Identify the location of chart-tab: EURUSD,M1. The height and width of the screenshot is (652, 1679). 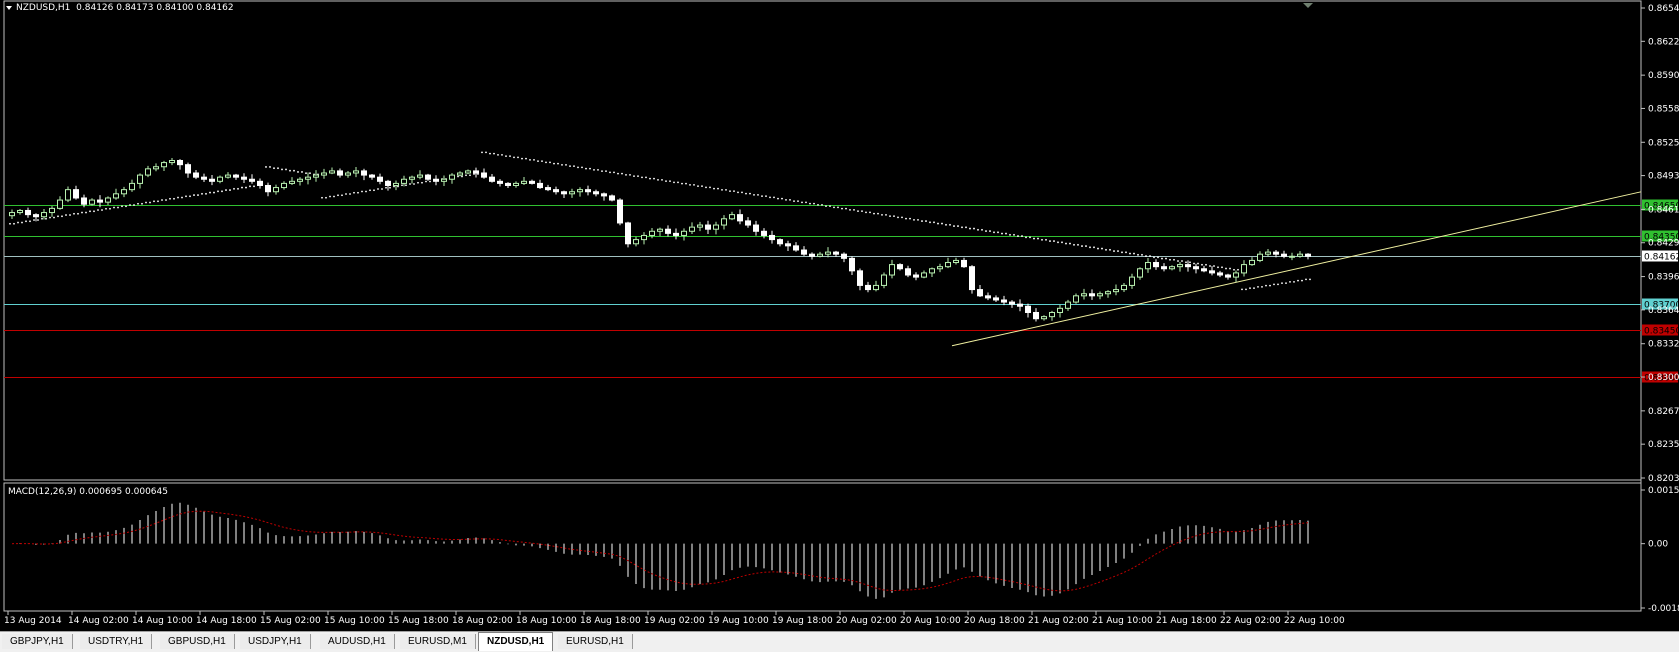
(438, 641).